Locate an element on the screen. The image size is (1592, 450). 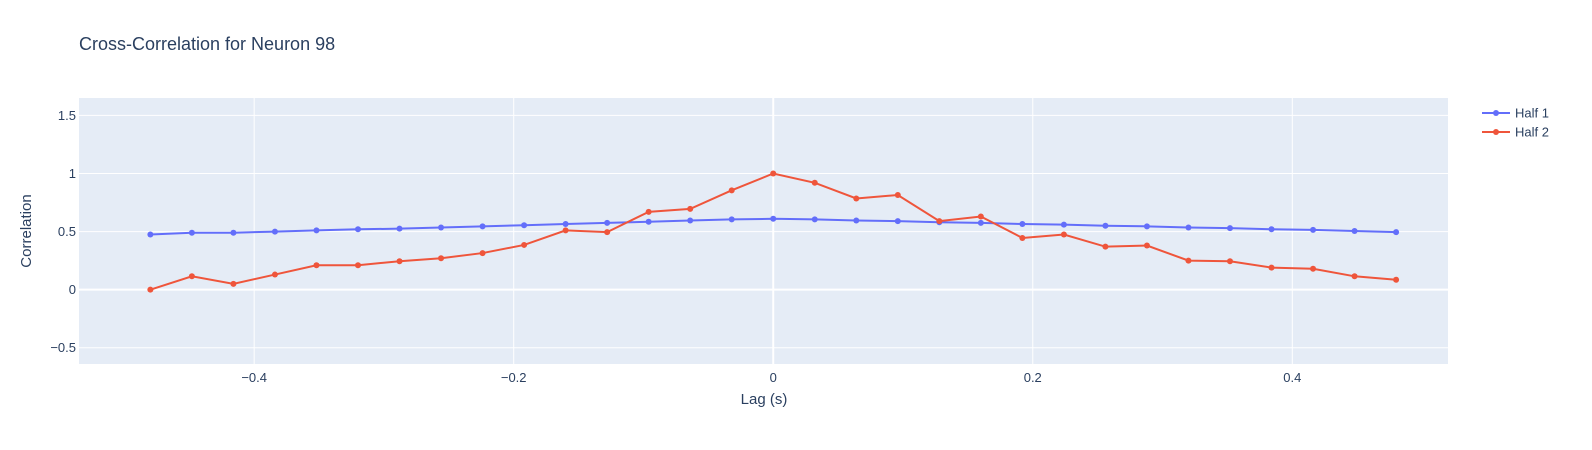
x-tick-label: 0.2 is located at coordinates (1033, 377).